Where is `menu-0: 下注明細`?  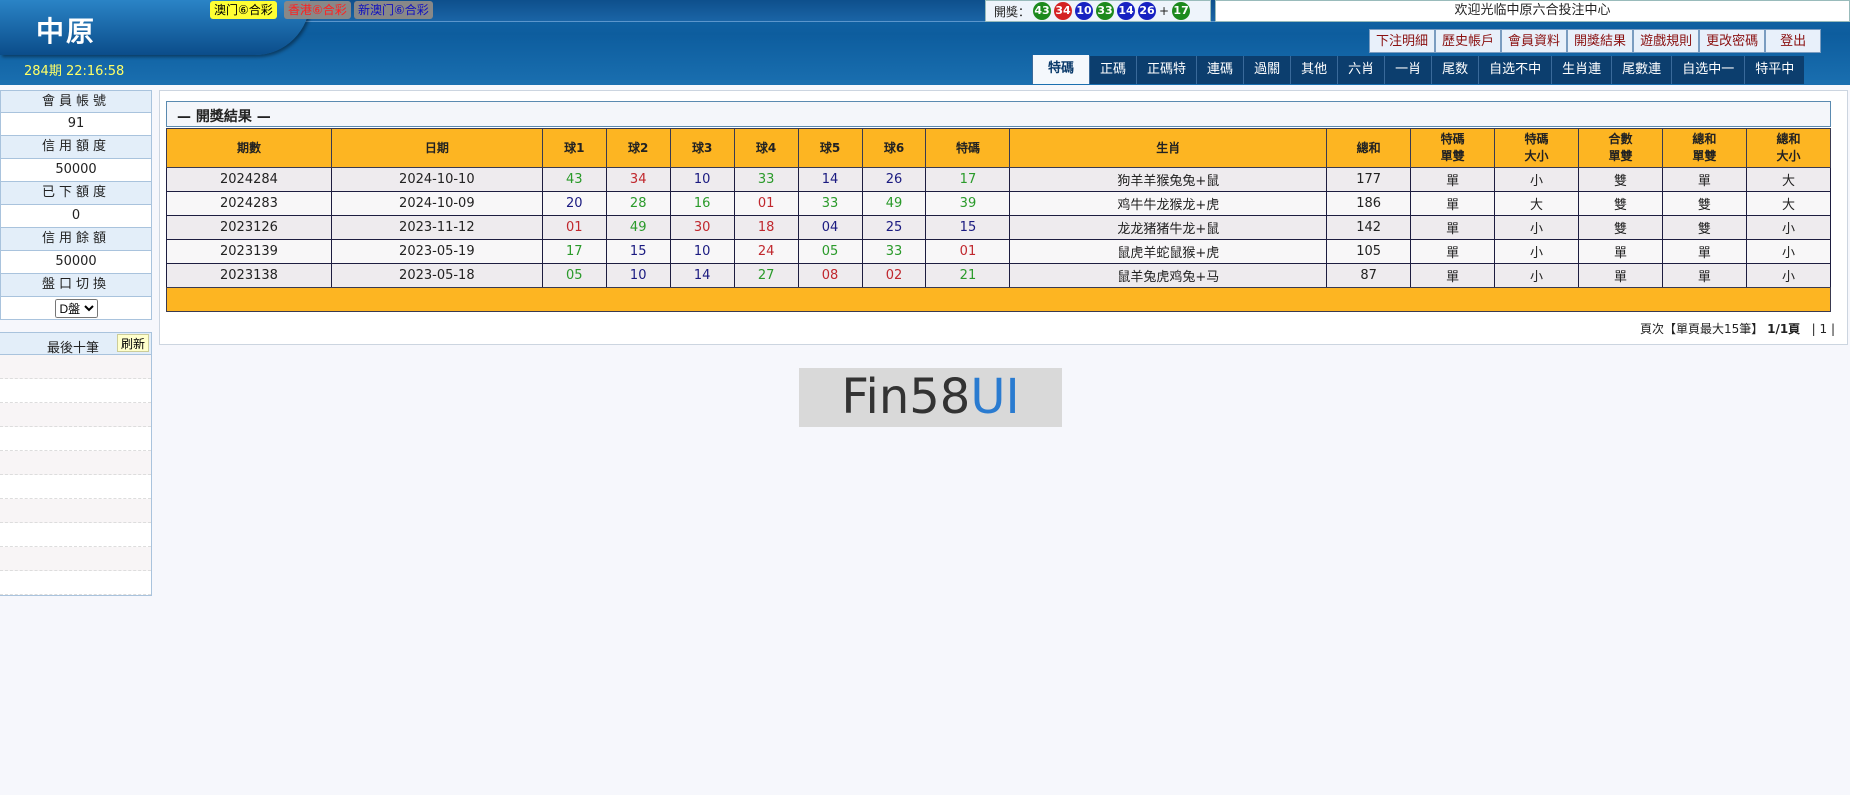 menu-0: 下注明細 is located at coordinates (1402, 41).